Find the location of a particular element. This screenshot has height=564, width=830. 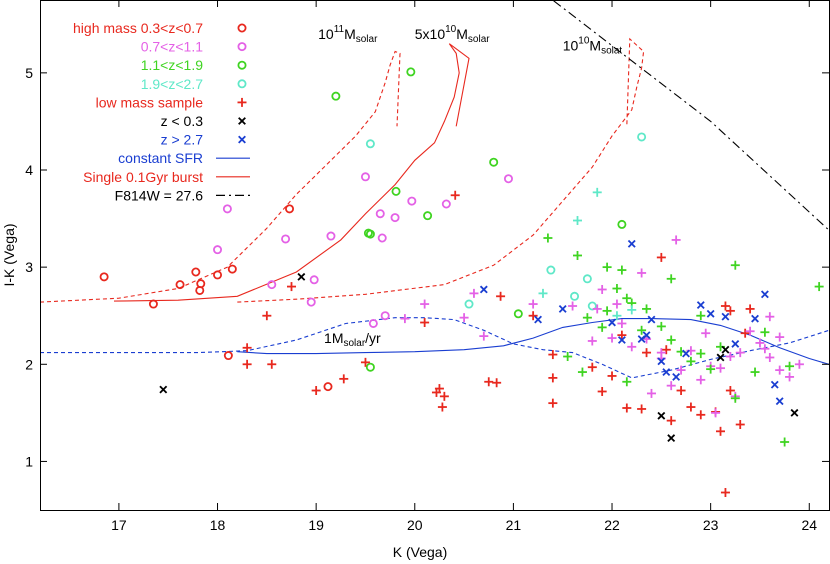

legend-label-7: constant SFR is located at coordinates (160, 158).